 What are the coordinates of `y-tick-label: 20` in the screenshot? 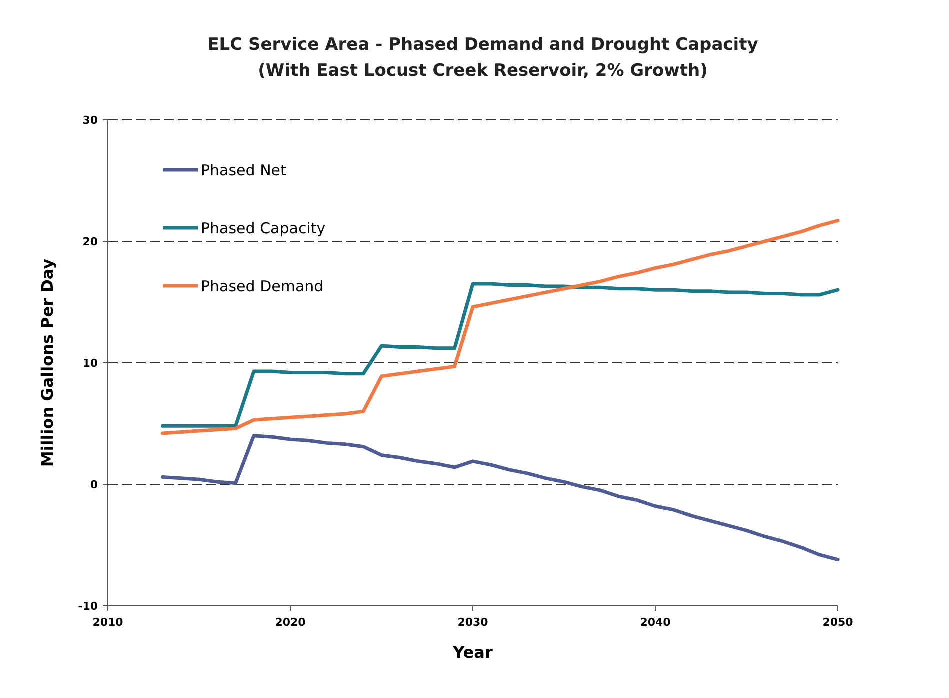 It's located at (90, 241).